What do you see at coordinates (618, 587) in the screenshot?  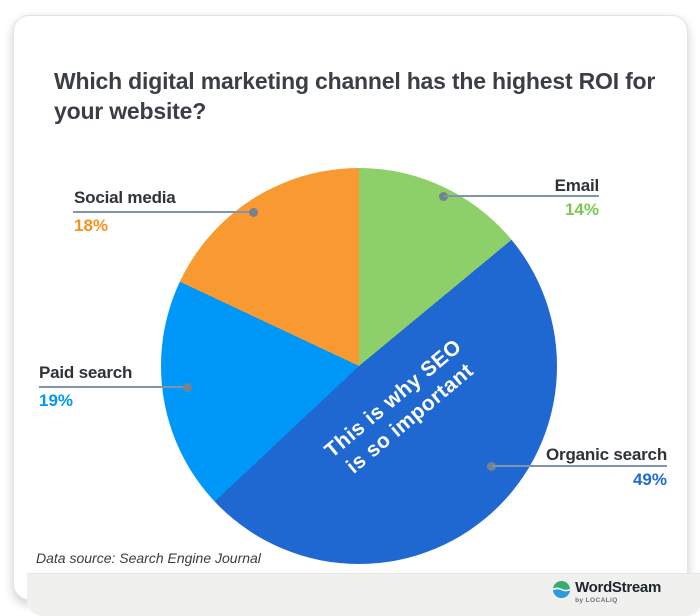 I see `wordstream-brand-name: WordStream` at bounding box center [618, 587].